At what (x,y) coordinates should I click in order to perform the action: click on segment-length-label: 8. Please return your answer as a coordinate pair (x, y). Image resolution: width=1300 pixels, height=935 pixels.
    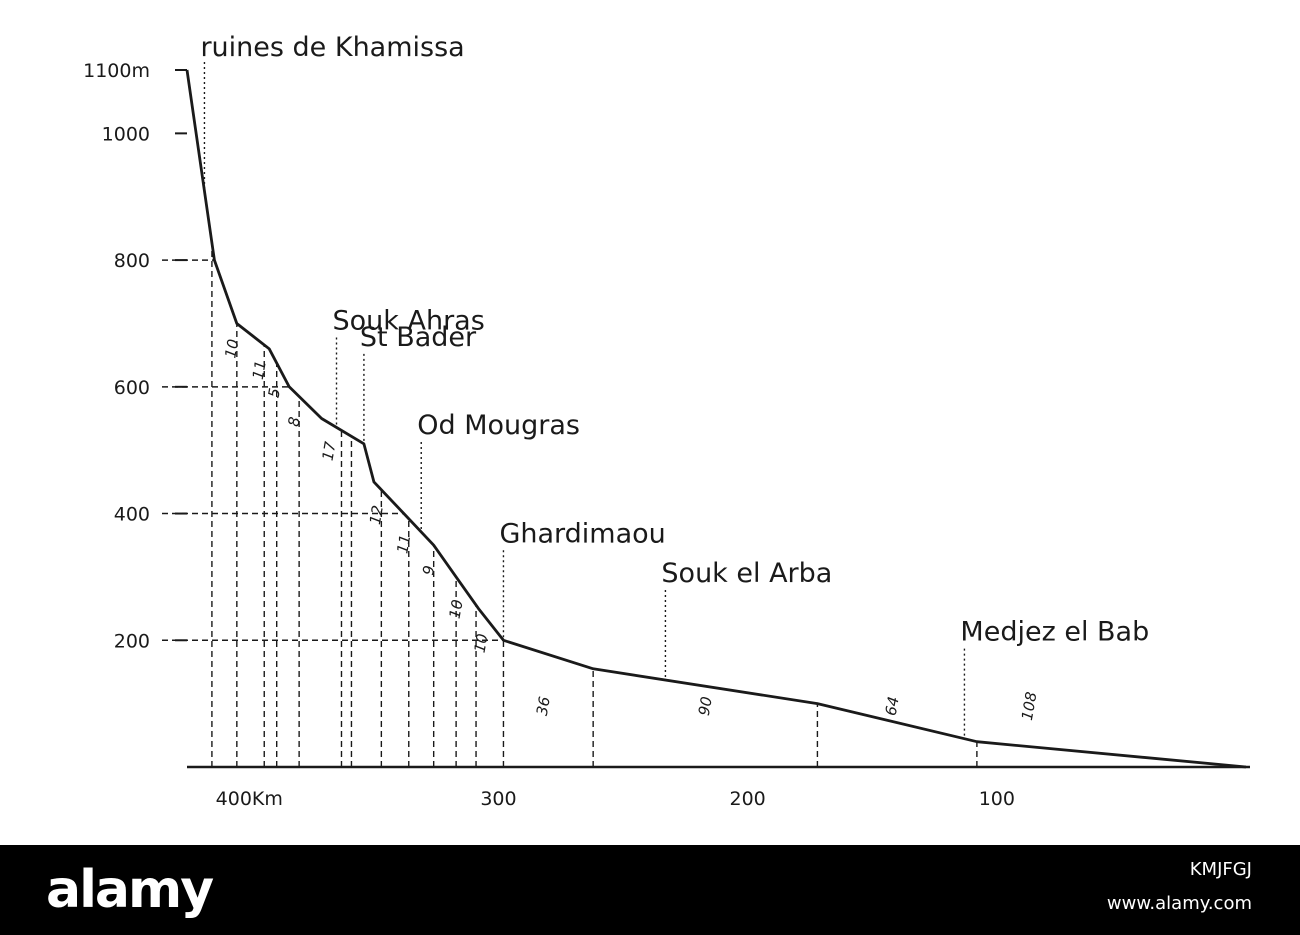
    Looking at the image, I should click on (294, 421).